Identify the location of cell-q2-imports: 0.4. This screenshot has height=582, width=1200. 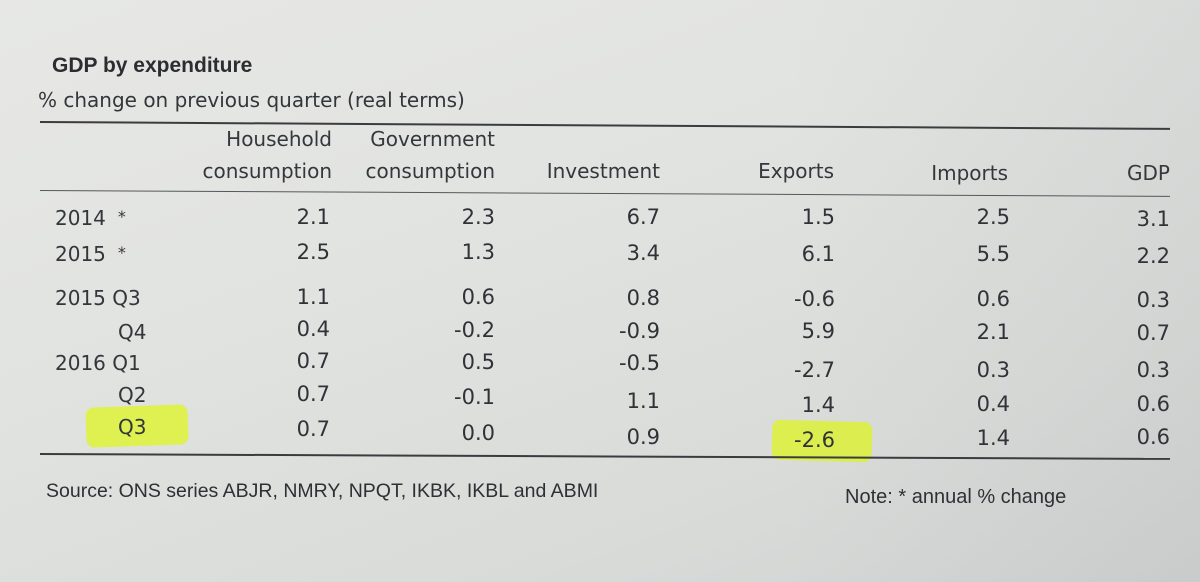
(993, 404).